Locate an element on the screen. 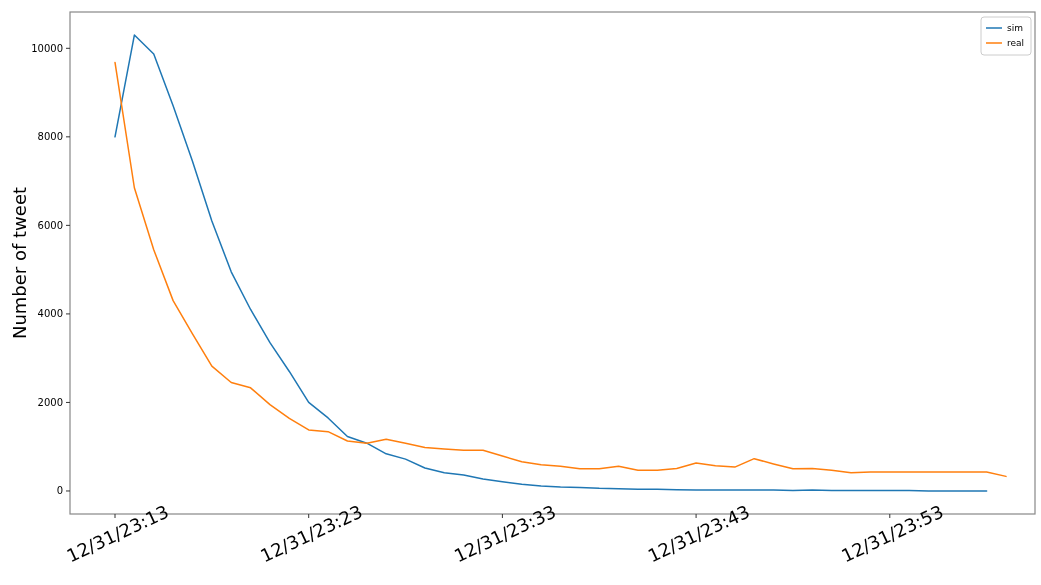  y-tick-label: 6000 is located at coordinates (50, 225).